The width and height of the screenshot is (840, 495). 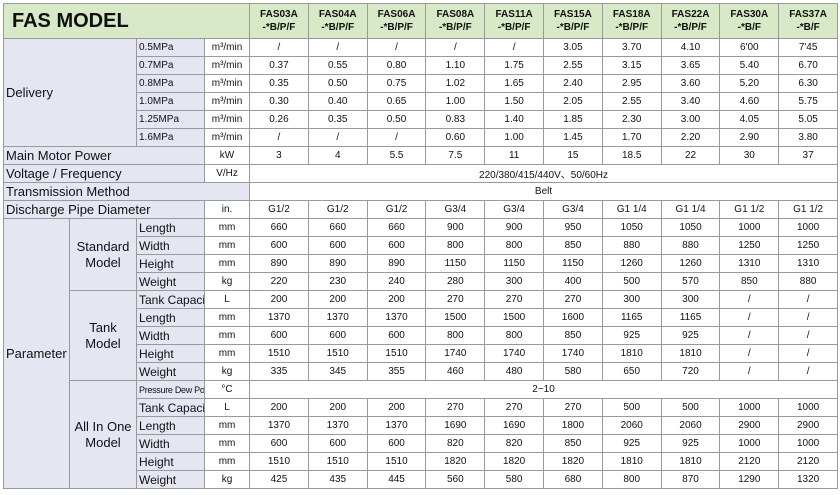 I want to click on value-cell: 2.95, so click(x=631, y=83).